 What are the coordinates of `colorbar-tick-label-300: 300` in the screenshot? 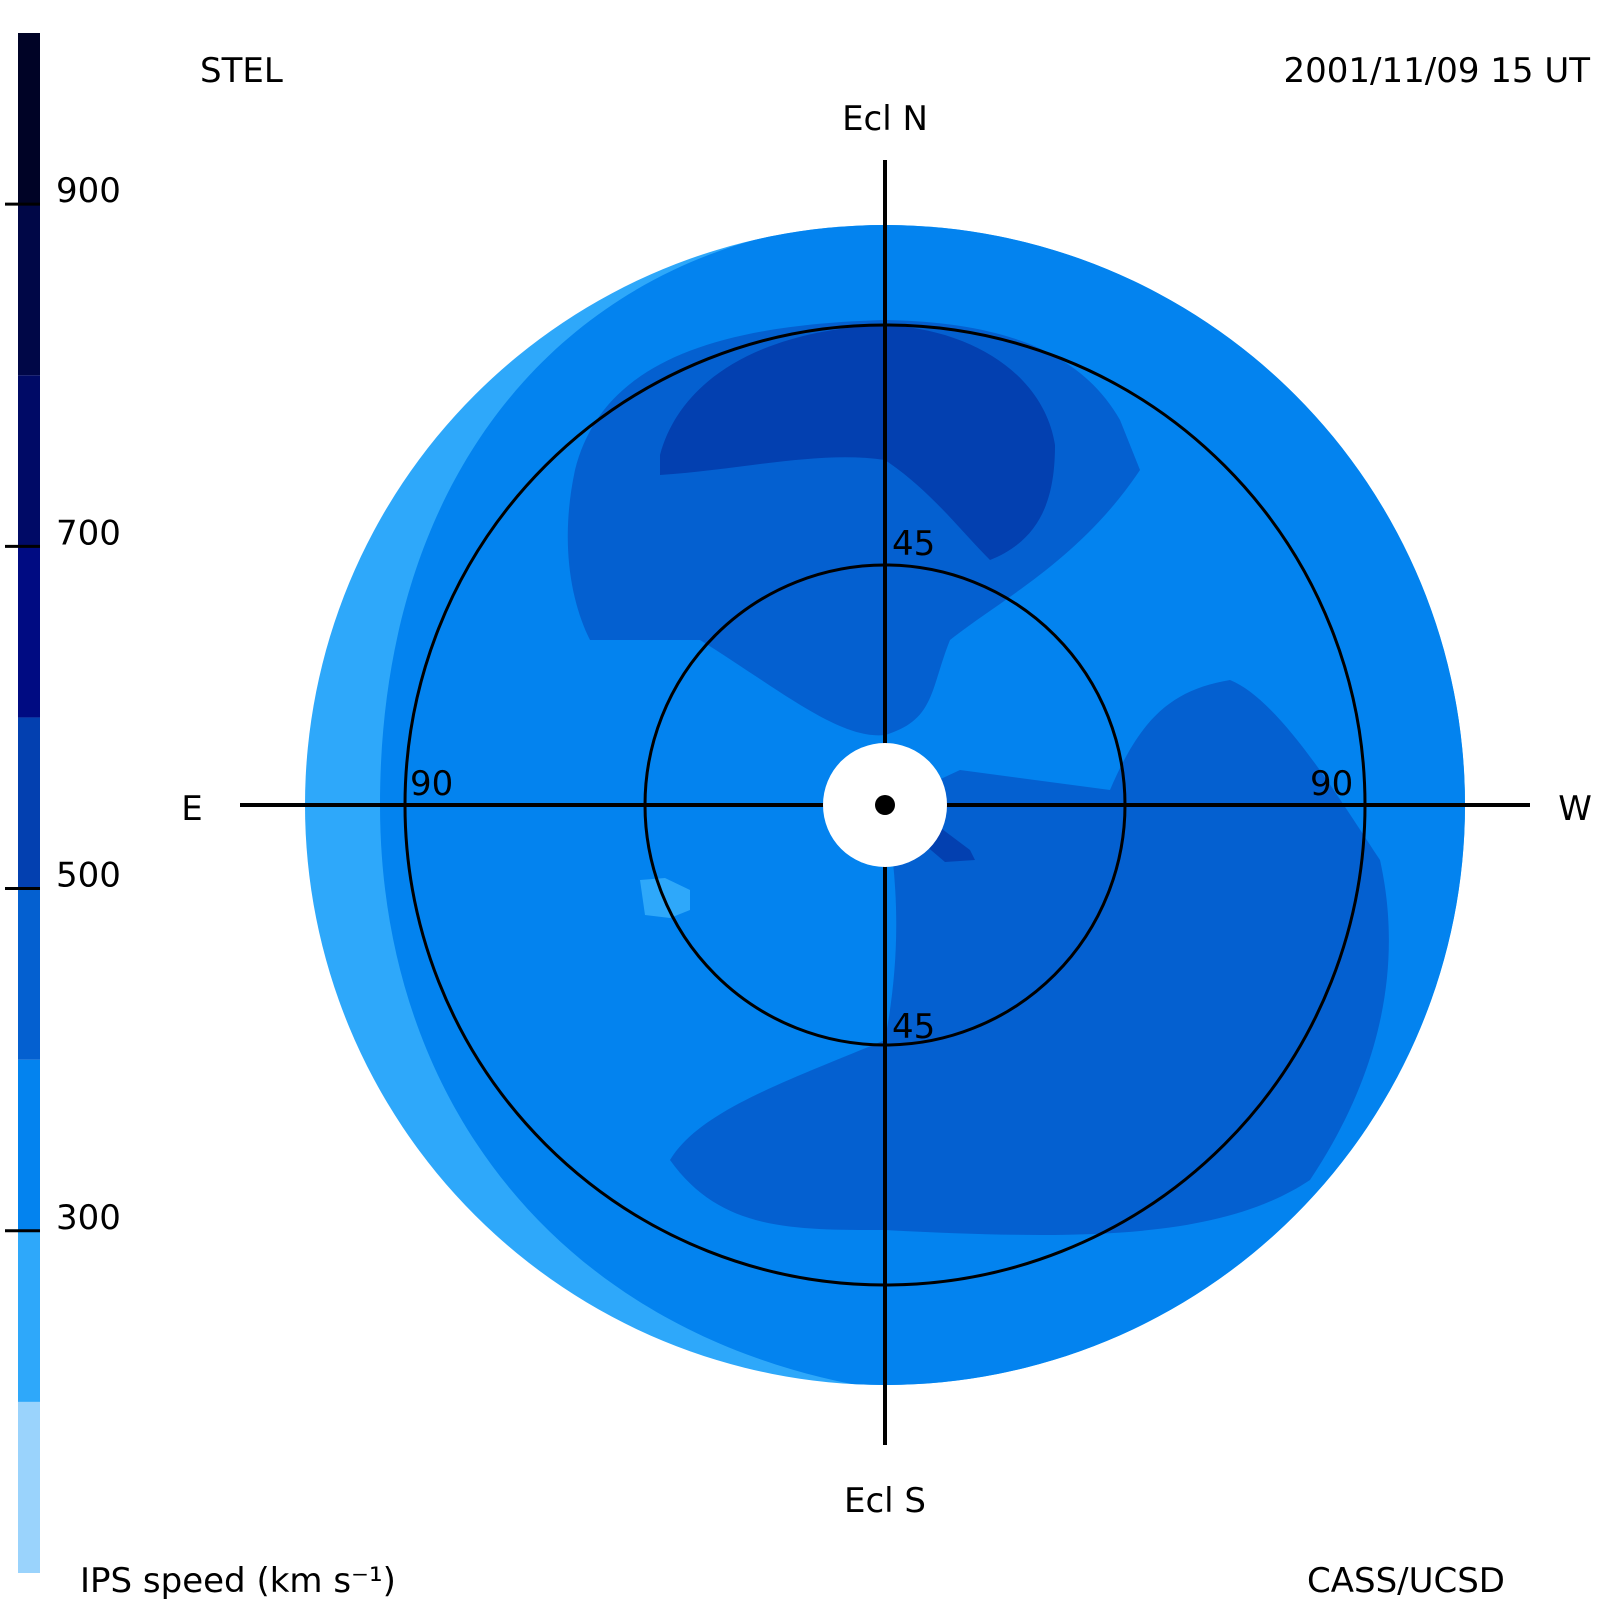 It's located at (88, 1218).